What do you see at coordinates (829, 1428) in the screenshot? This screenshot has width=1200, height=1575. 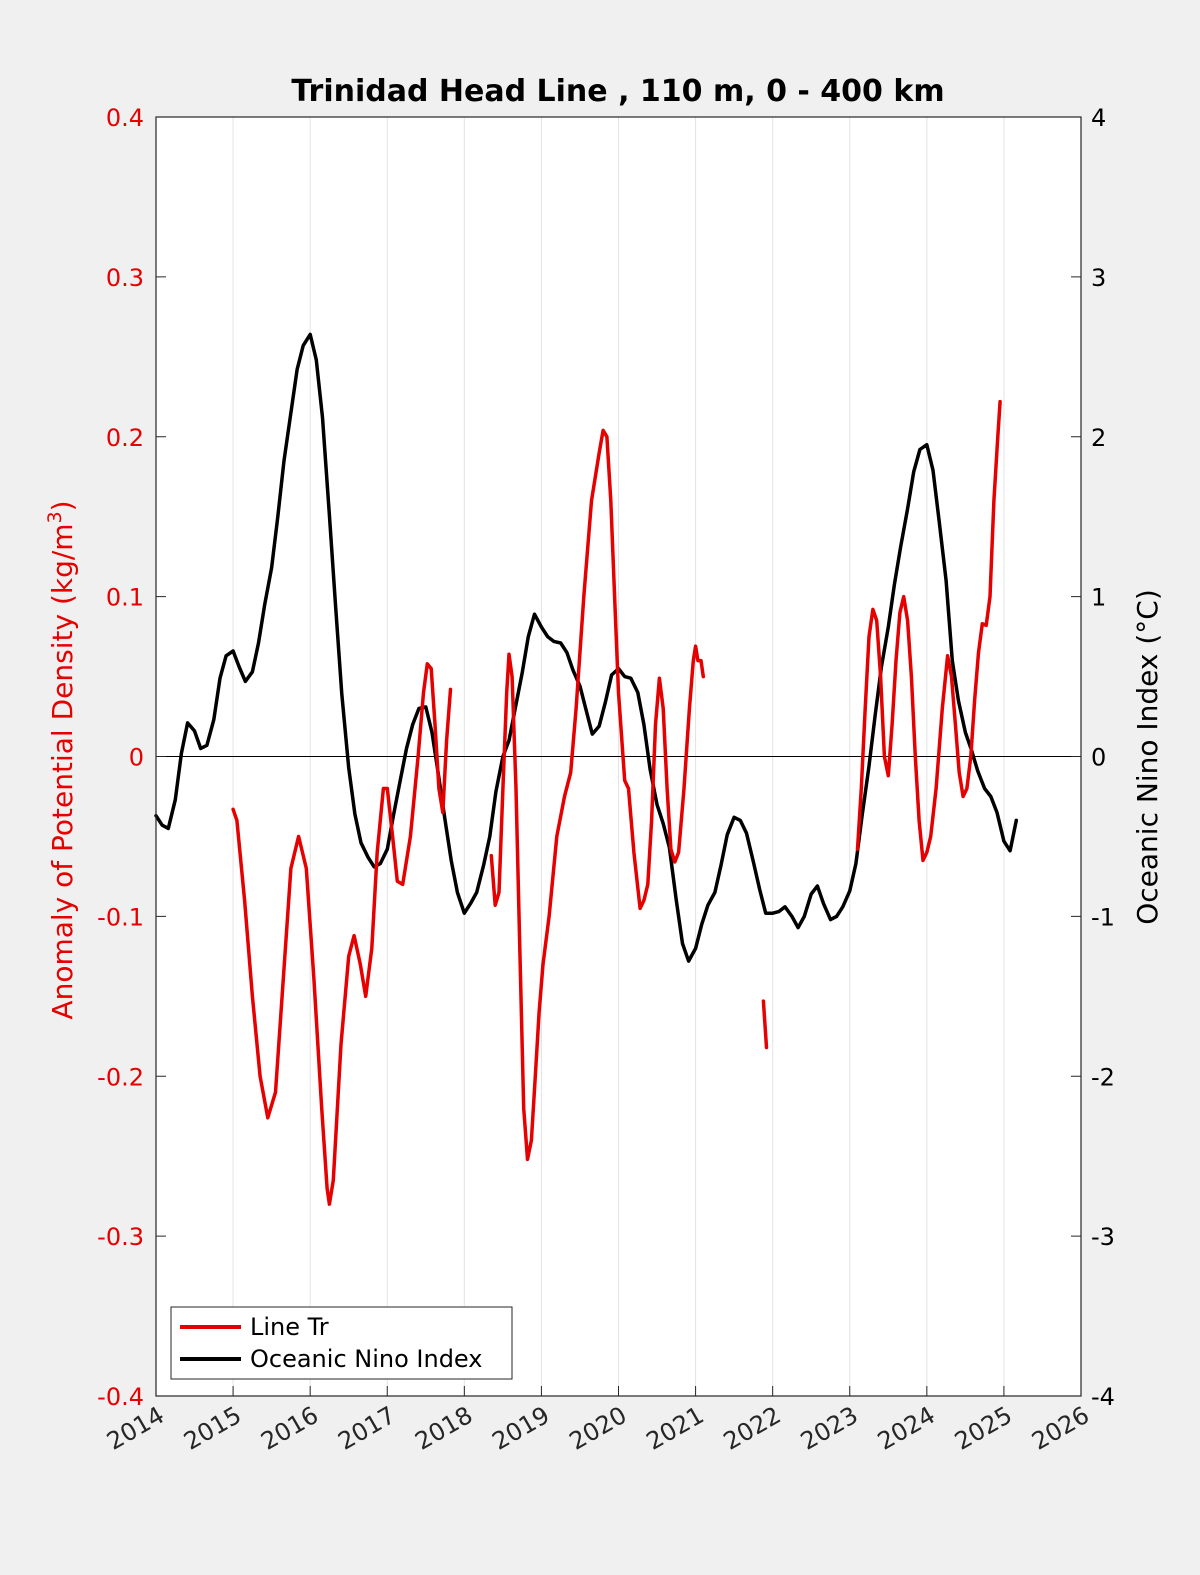 I see `x-tick-label: 2023` at bounding box center [829, 1428].